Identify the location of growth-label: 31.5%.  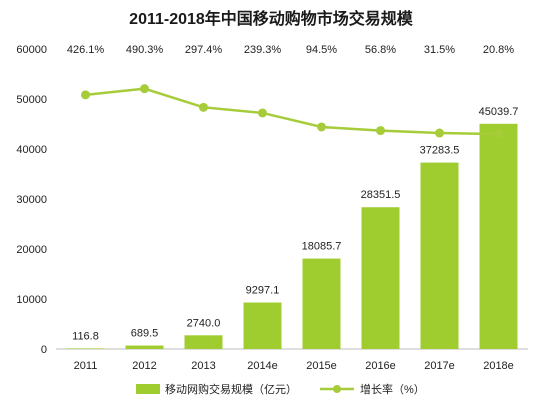
(439, 50).